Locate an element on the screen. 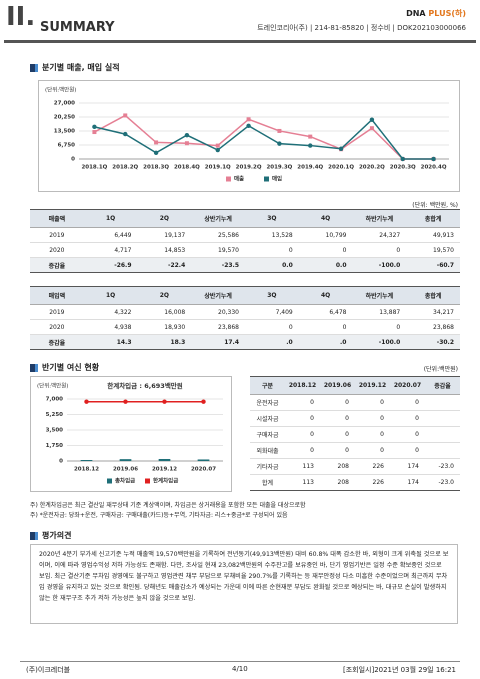 The image size is (480, 679). table-cell: -22.4 is located at coordinates (164, 265).